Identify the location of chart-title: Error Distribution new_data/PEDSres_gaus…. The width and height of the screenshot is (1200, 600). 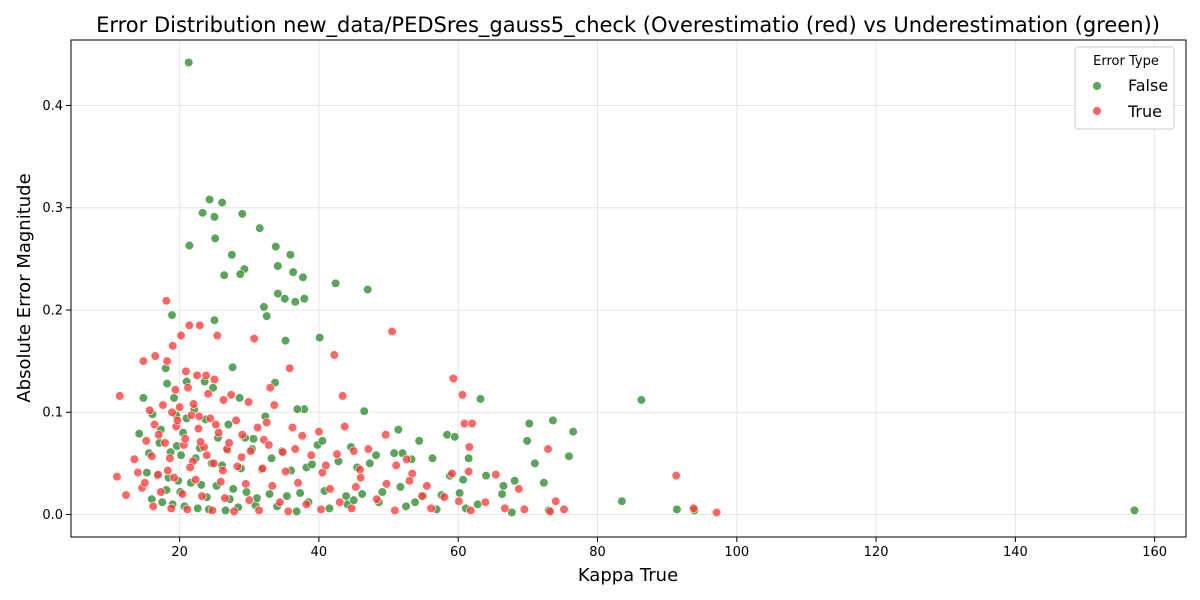
(628, 25).